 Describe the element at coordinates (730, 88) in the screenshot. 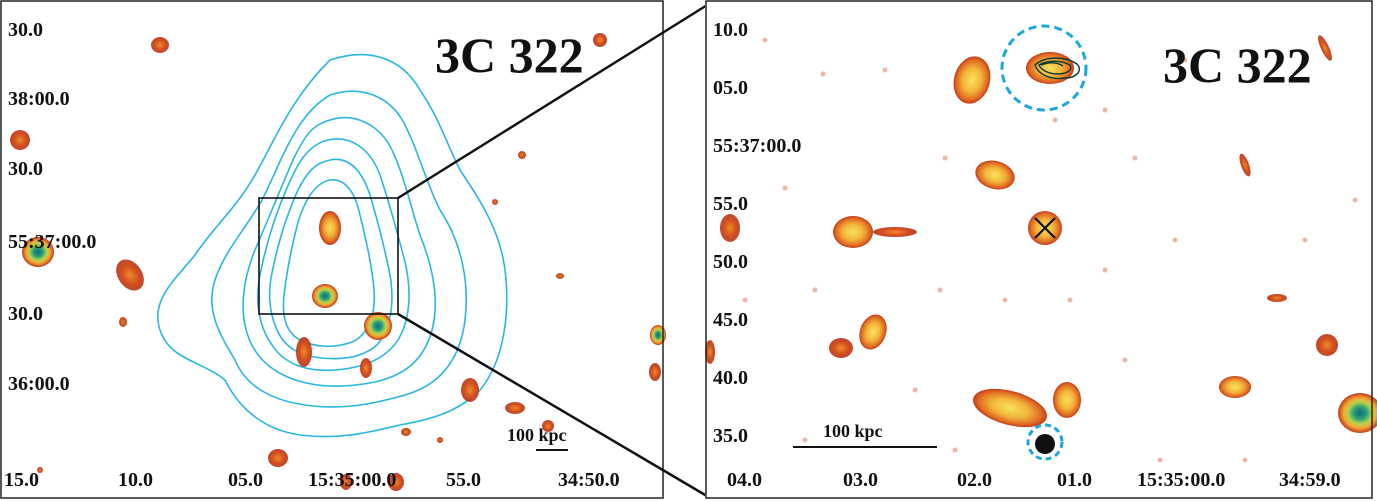

I see `right-y-tick: 05.0` at that location.